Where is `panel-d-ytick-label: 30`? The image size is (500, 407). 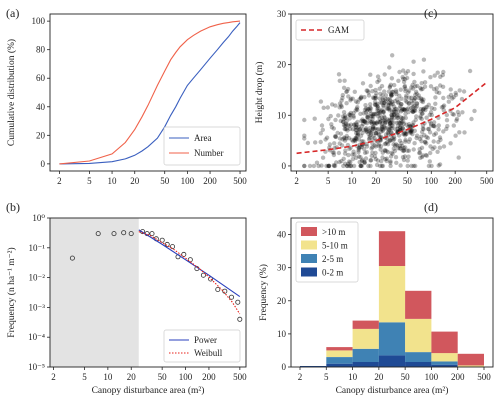 panel-d-ytick-label: 30 is located at coordinates (282, 268).